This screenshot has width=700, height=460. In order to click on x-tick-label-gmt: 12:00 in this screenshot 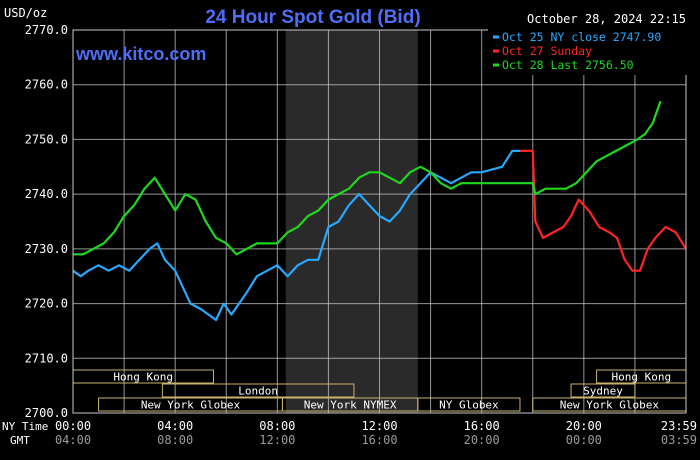, I will do `click(277, 440)`.